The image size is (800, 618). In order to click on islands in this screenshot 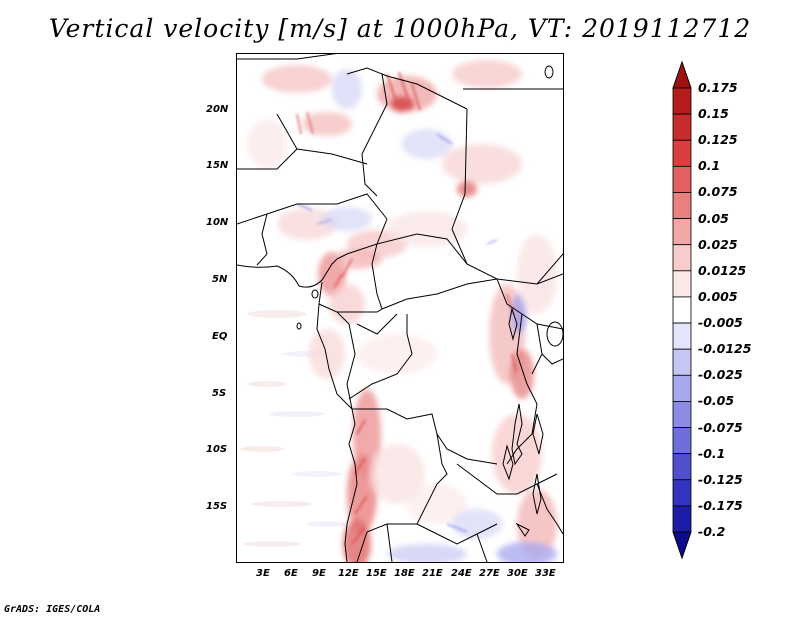, I will do `click(425, 197)`.